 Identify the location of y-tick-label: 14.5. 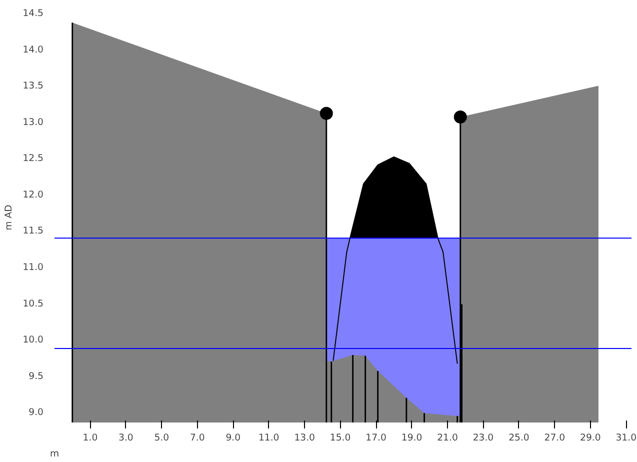
(33, 13).